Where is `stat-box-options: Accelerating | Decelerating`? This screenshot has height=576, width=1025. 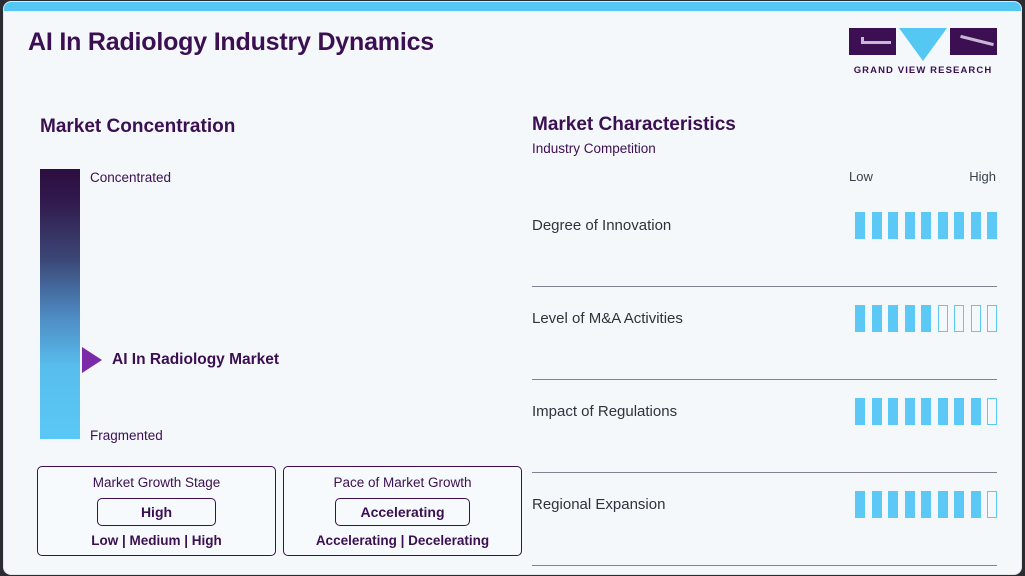
stat-box-options: Accelerating | Decelerating is located at coordinates (402, 540).